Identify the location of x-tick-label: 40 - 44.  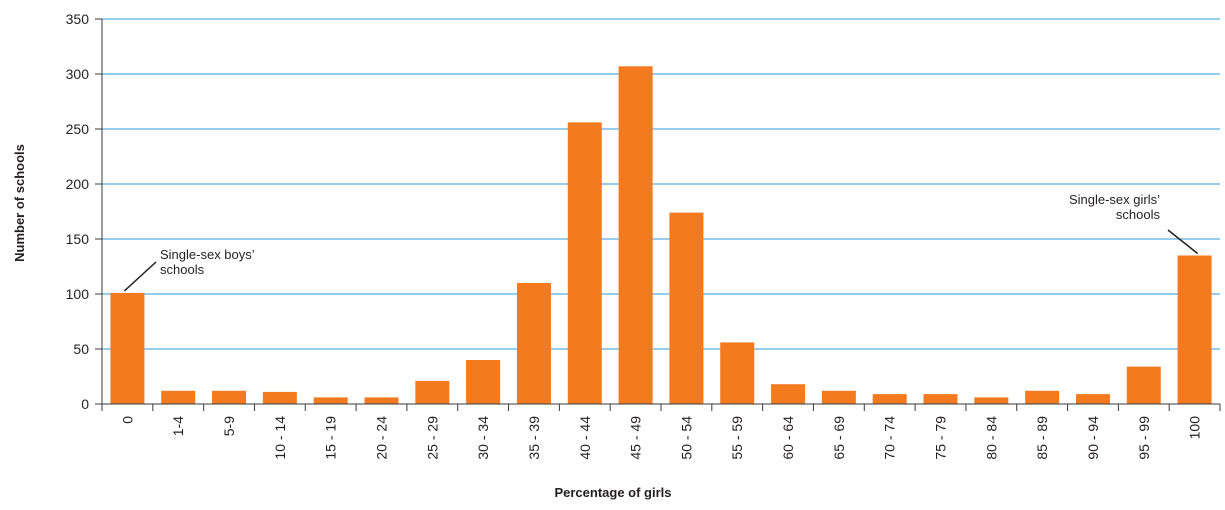
(585, 438).